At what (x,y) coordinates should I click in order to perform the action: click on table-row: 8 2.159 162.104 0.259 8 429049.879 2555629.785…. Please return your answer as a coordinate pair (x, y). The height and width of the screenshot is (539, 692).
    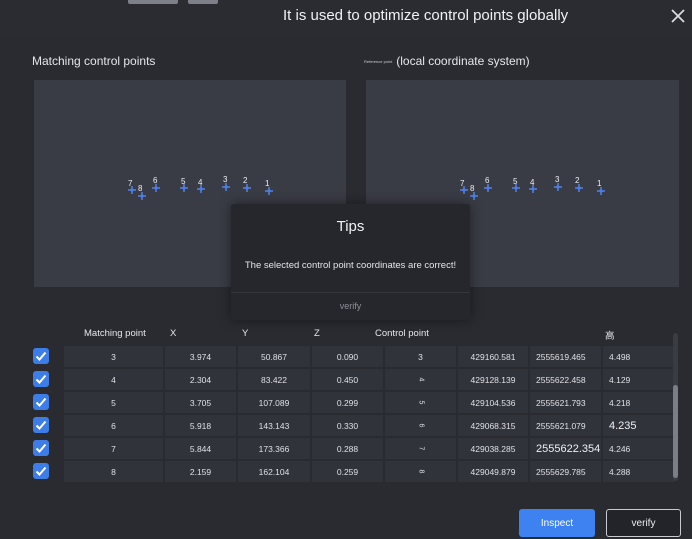
    Looking at the image, I should click on (352, 471).